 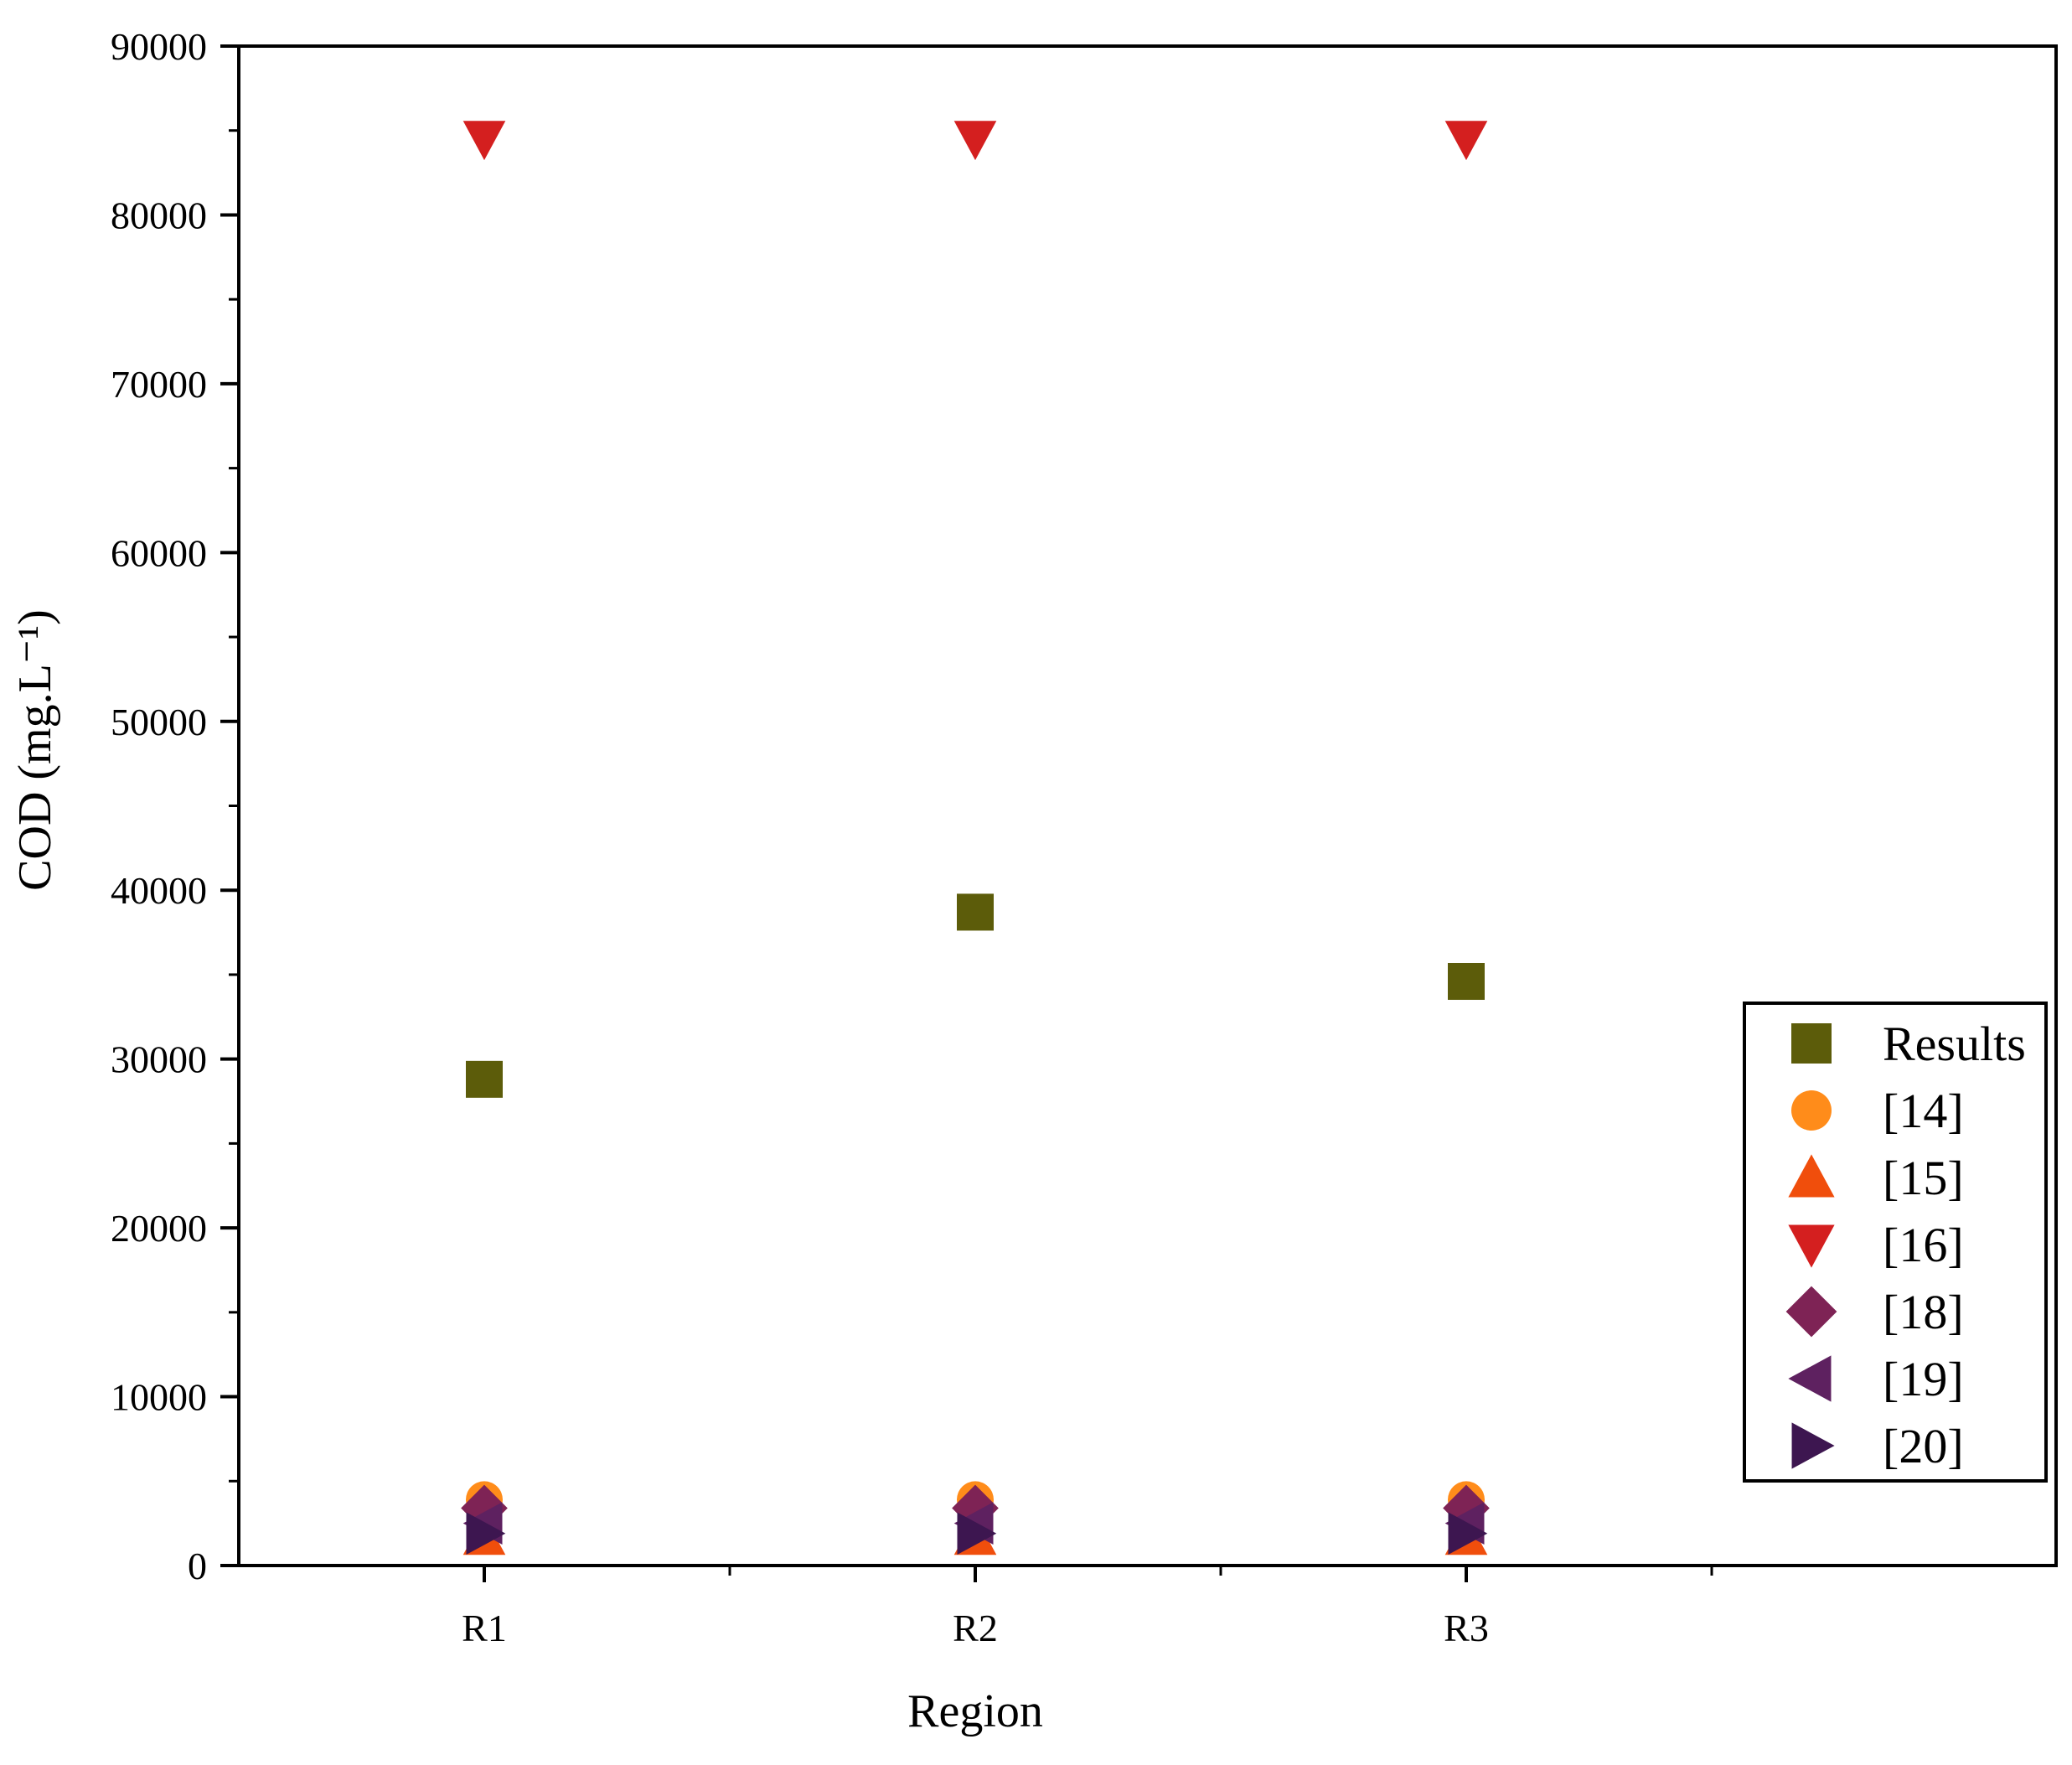 I want to click on y-tick-label: 50000, so click(x=159, y=722).